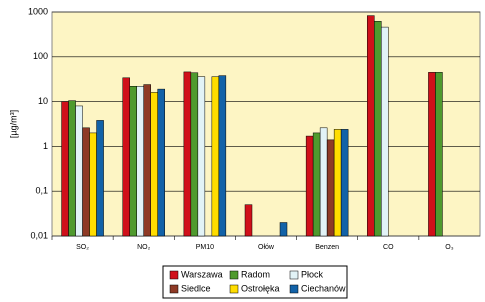 This screenshot has height=302, width=485. Describe the element at coordinates (38, 11) in the screenshot. I see `y-tick-label: 1000` at that location.